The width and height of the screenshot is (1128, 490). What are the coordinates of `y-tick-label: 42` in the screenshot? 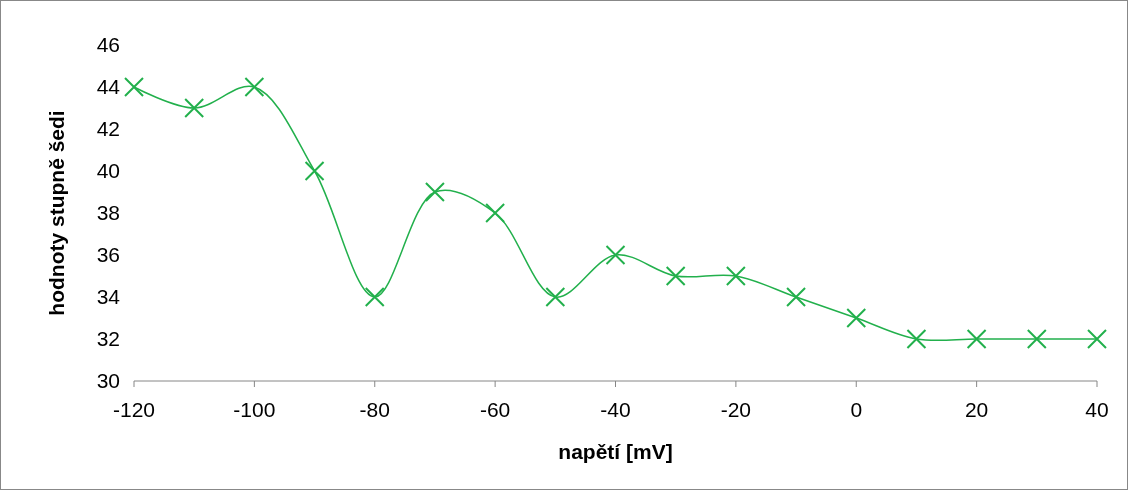 It's located at (108, 128).